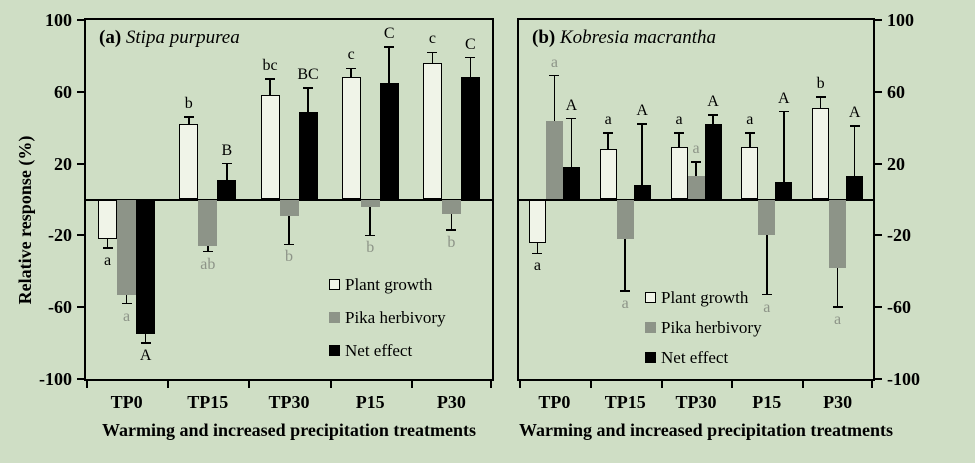  I want to click on error-cap-pika-herbivory-TP15, so click(625, 291).